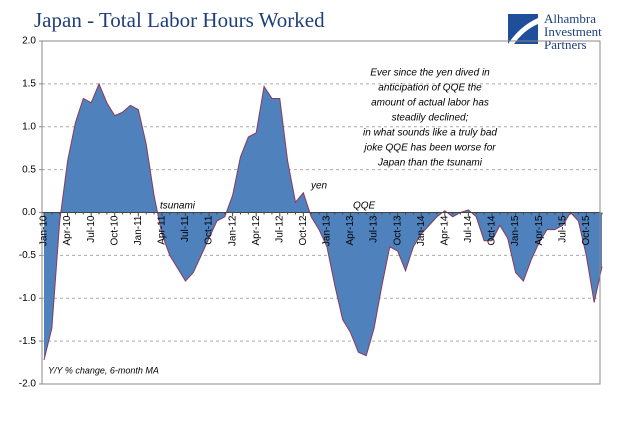 The height and width of the screenshot is (424, 641). I want to click on x-tick-label: Jan-15, so click(515, 230).